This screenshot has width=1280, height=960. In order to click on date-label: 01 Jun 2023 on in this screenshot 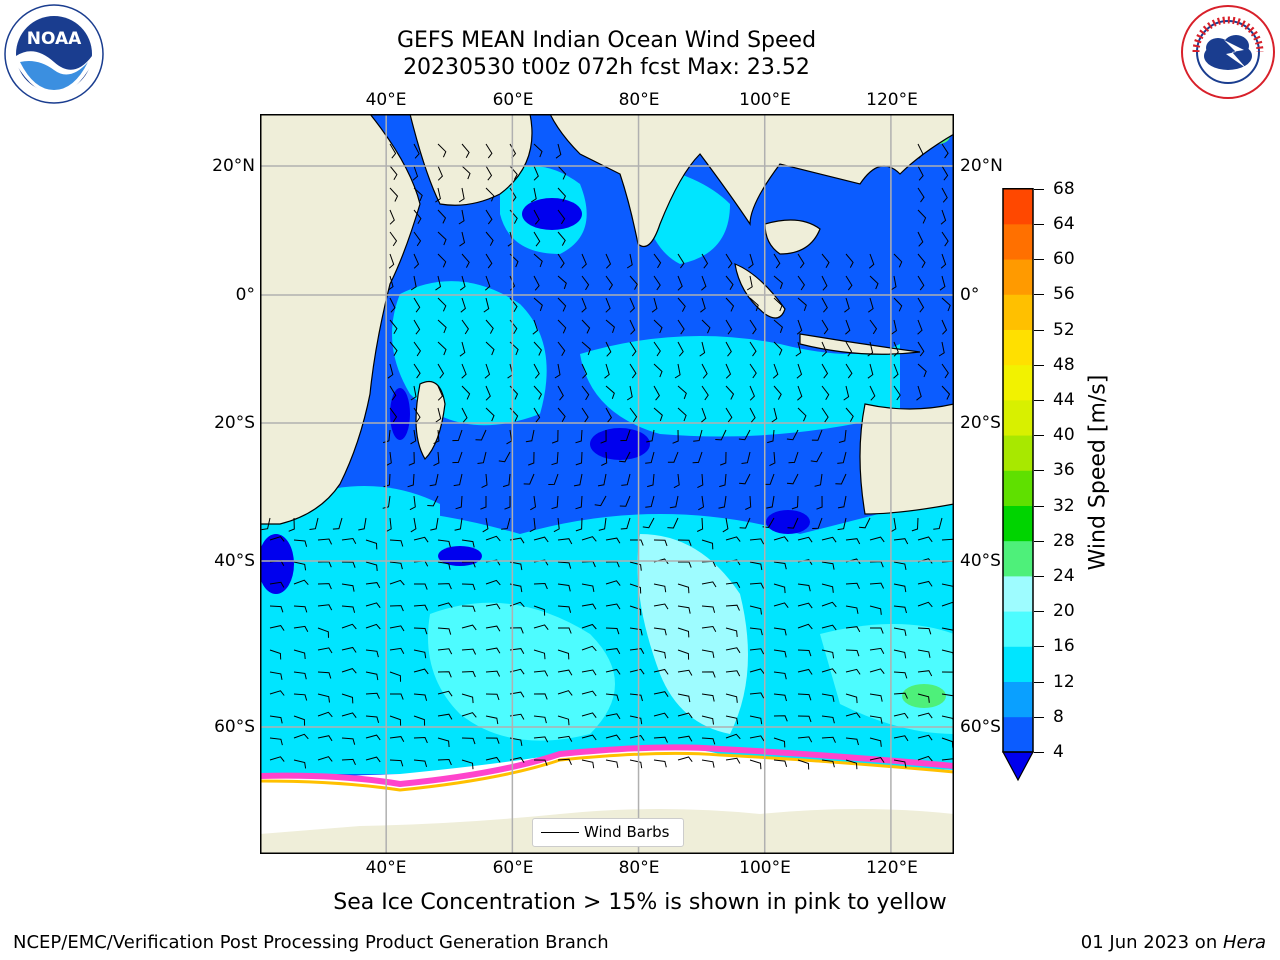, I will do `click(1151, 942)`.